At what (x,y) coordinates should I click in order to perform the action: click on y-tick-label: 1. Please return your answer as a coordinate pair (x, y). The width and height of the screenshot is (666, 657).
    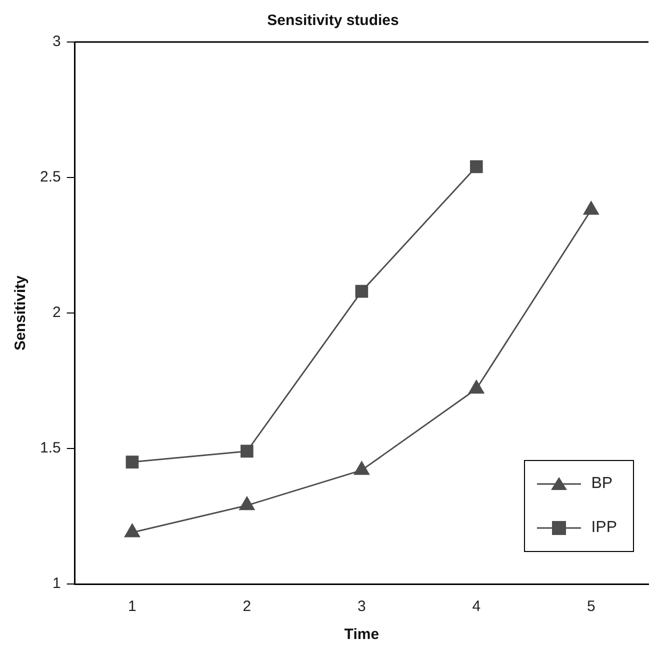
    Looking at the image, I should click on (56, 583).